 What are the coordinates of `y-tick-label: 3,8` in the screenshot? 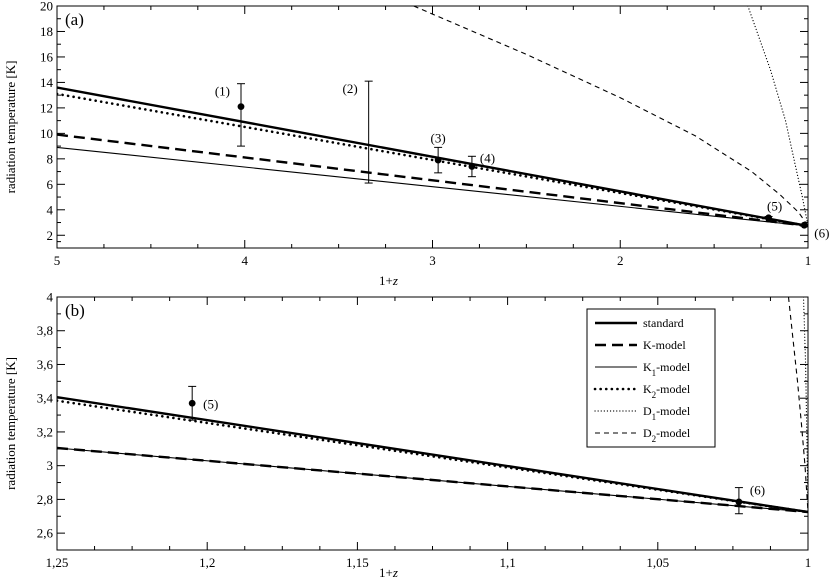 It's located at (45, 330).